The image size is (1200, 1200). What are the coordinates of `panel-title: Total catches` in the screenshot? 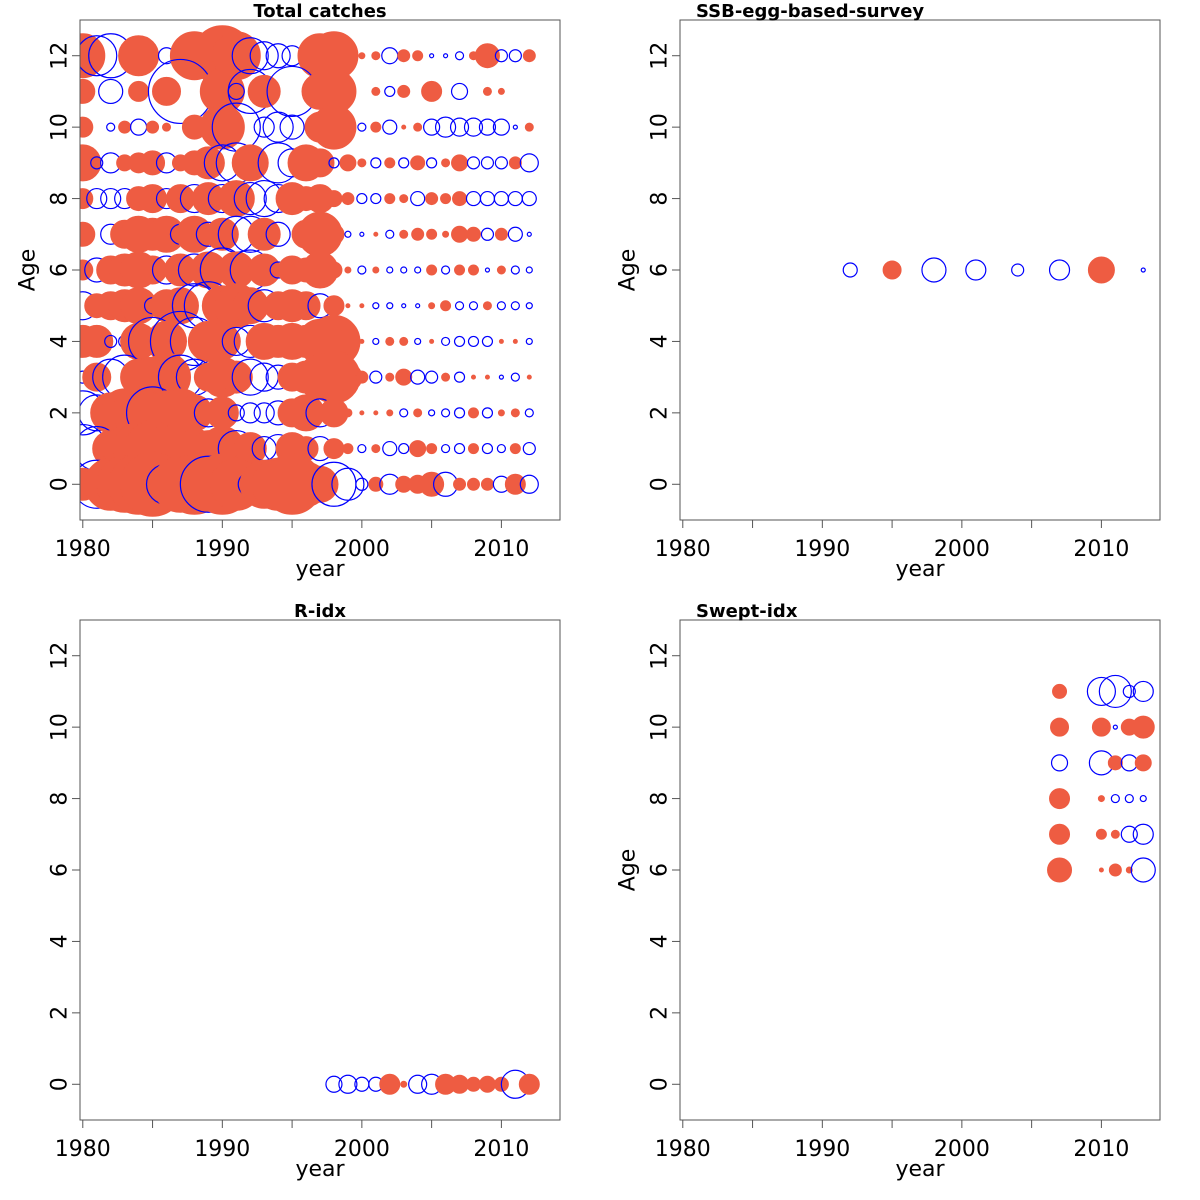 It's located at (319, 11).